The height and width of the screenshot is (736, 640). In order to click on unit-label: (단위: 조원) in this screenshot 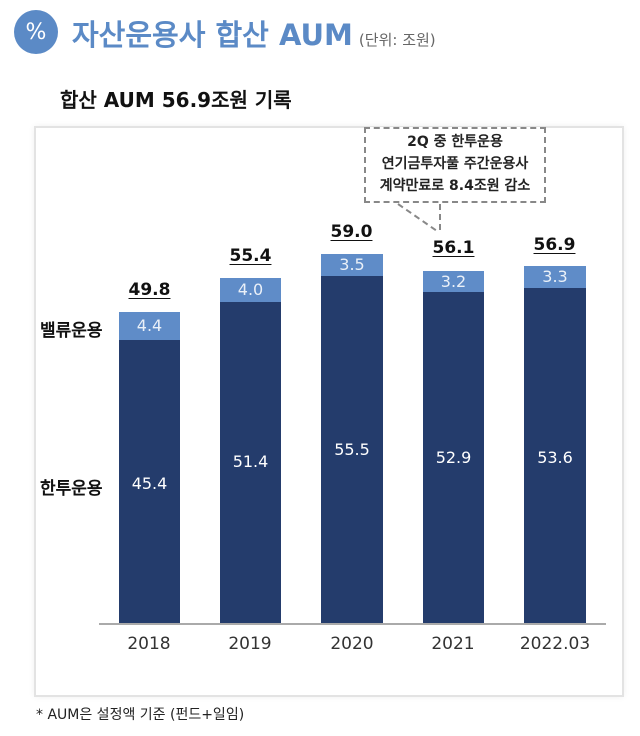, I will do `click(397, 40)`.